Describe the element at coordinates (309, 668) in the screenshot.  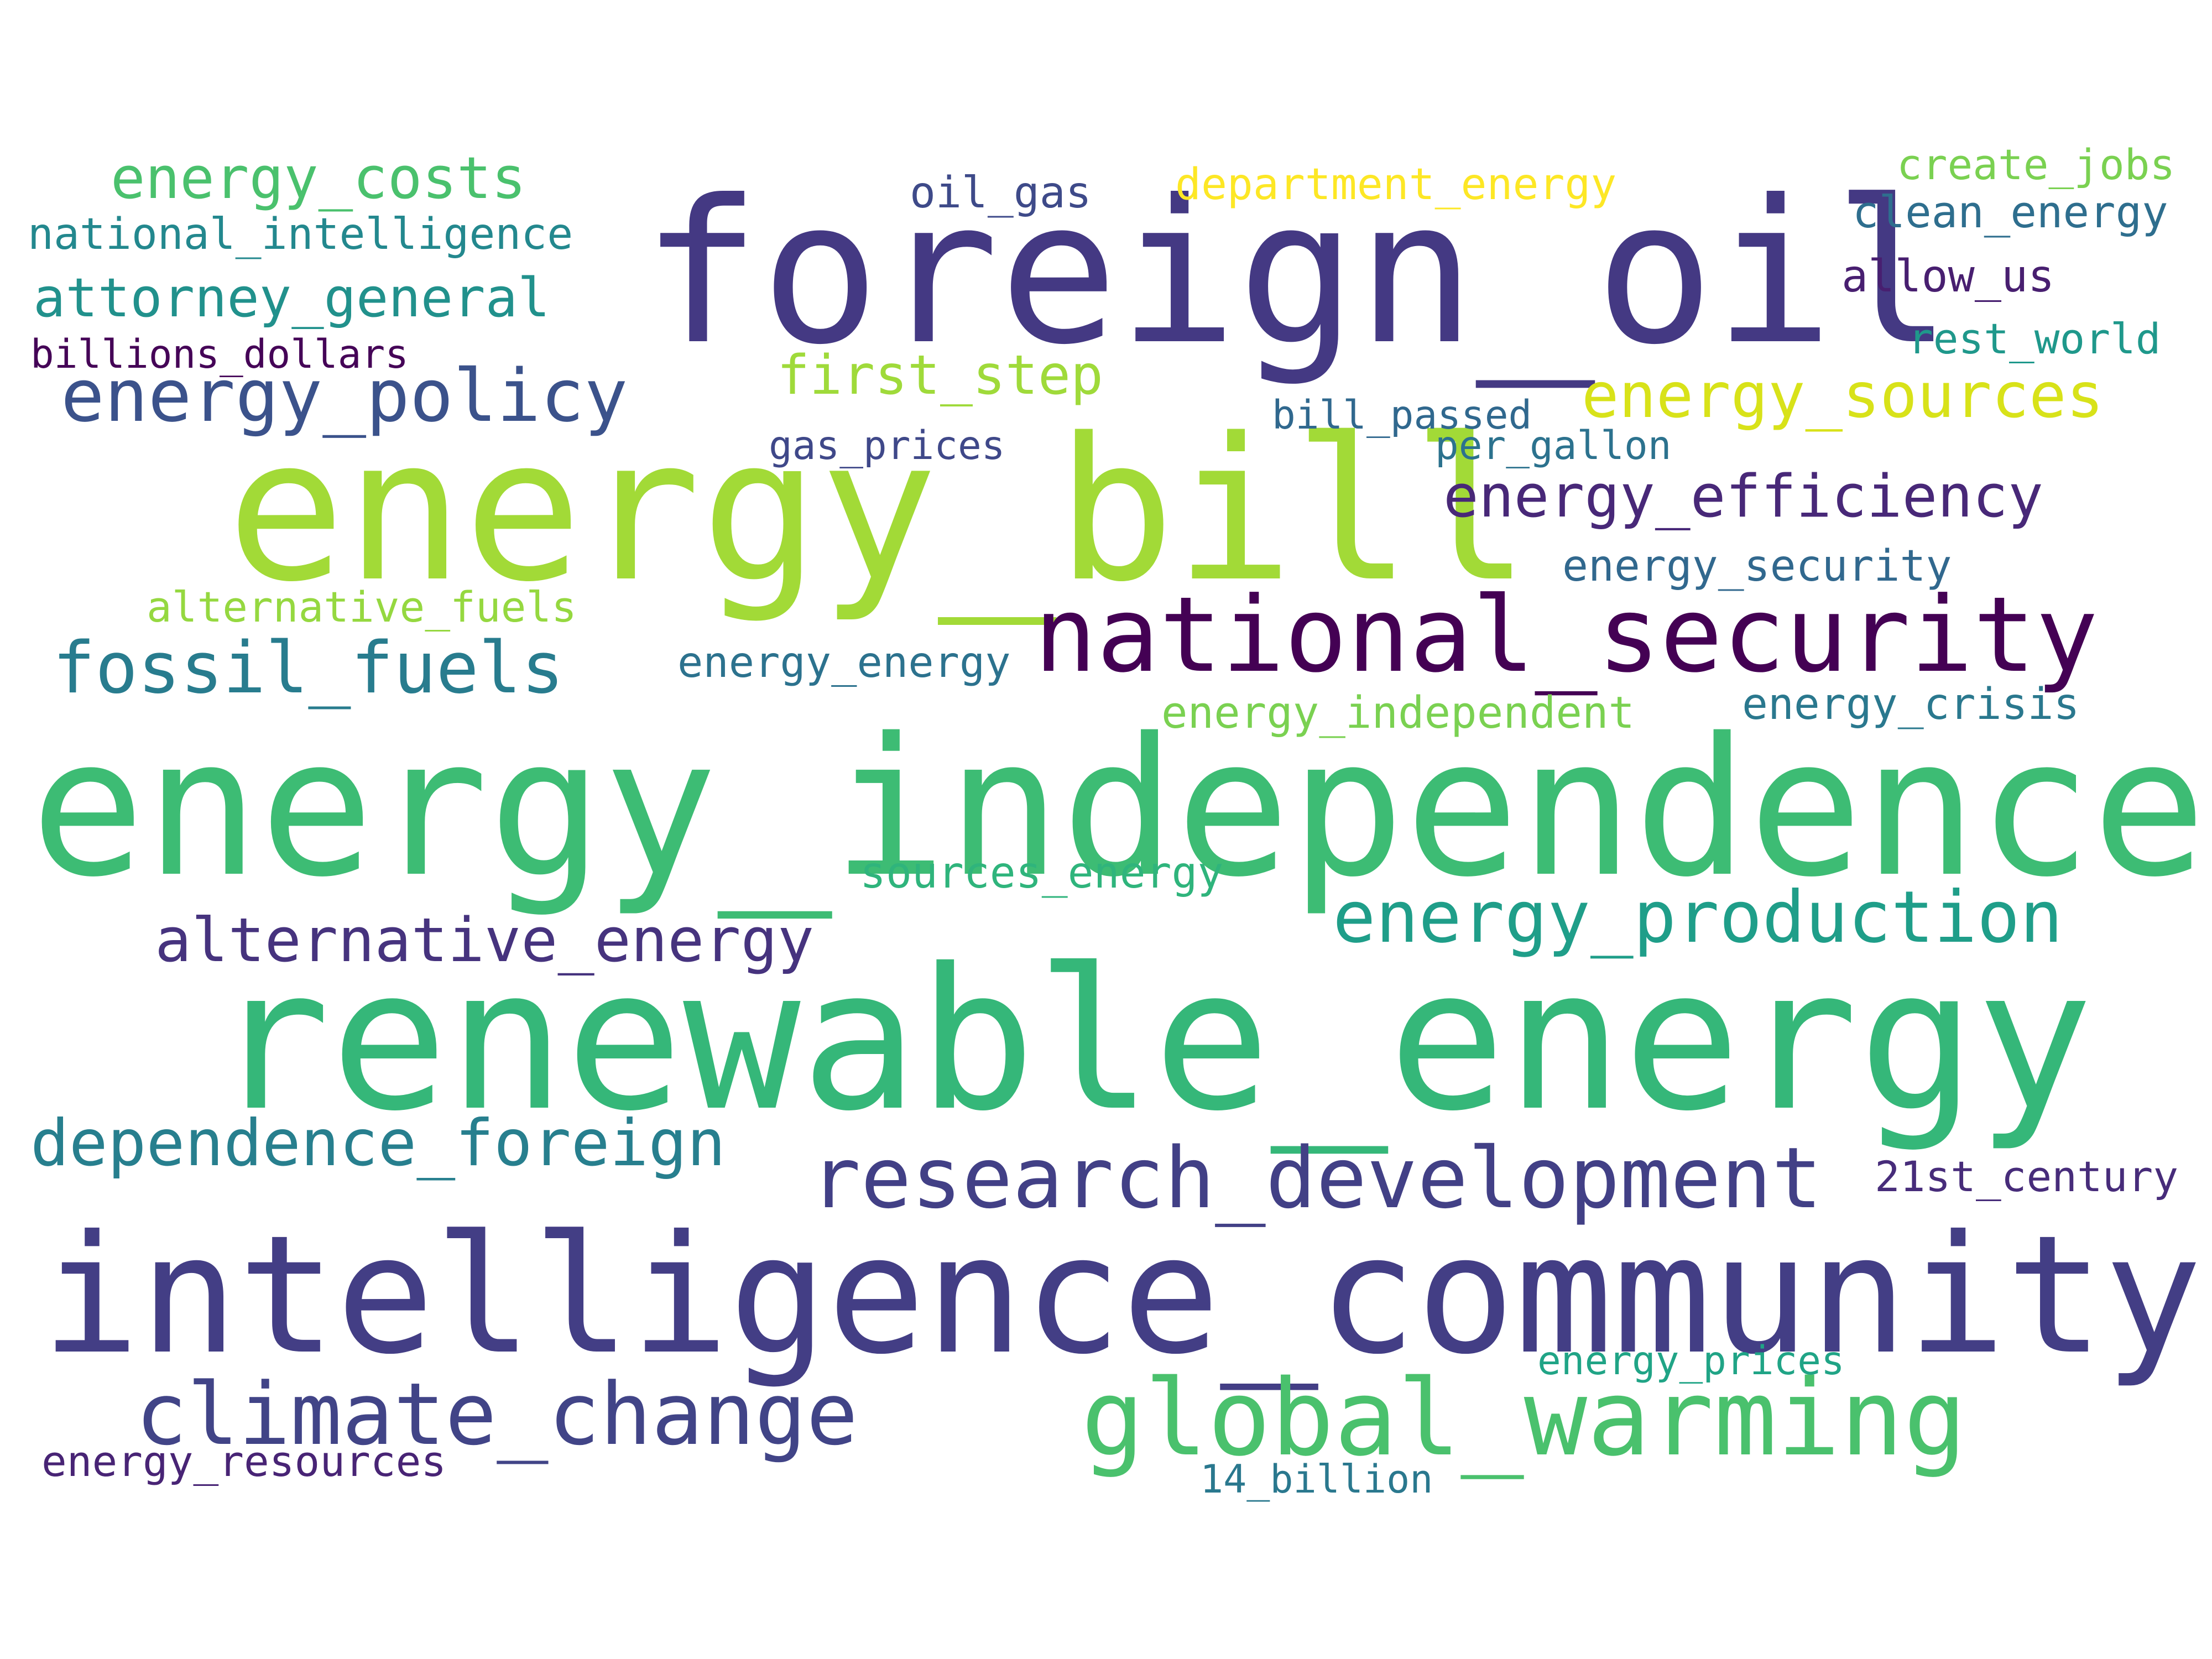
I see `word: fossil_fuels` at that location.